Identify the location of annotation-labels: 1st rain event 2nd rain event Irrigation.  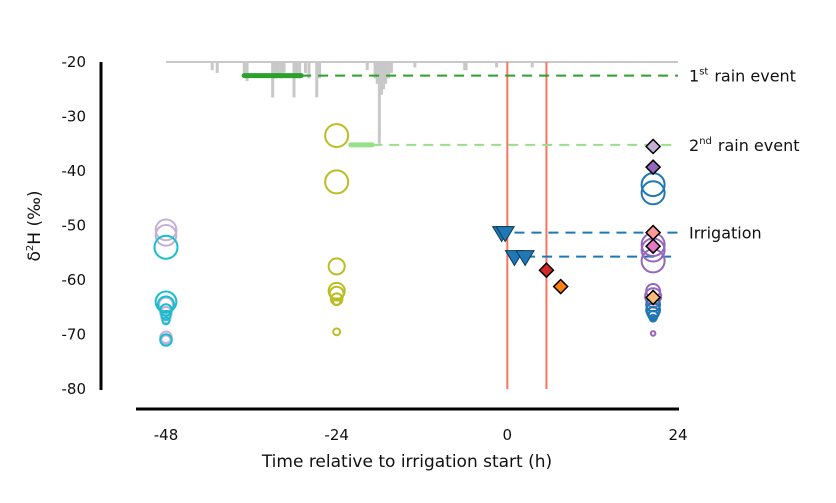
(744, 155).